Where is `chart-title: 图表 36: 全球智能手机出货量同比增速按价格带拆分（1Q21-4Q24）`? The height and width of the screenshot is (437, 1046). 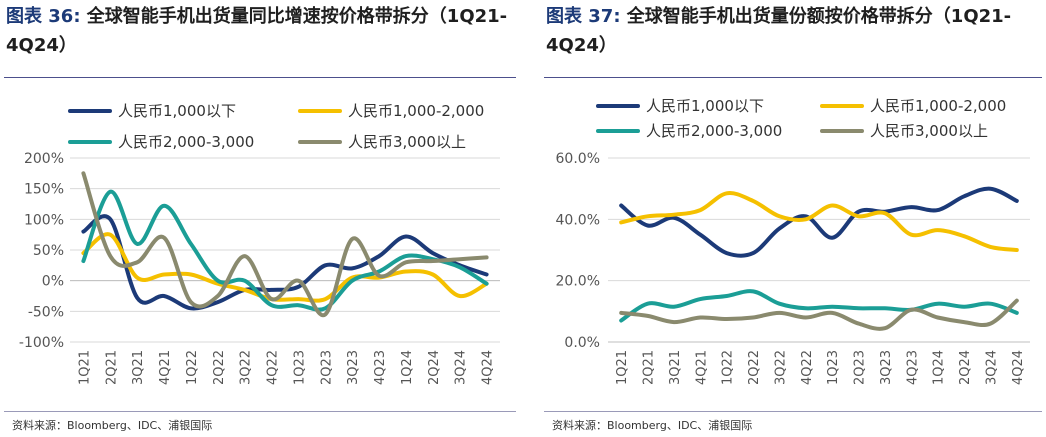 chart-title: 图表 36: 全球智能手机出货量同比增速按价格带拆分（1Q21-4Q24） is located at coordinates (261, 31).